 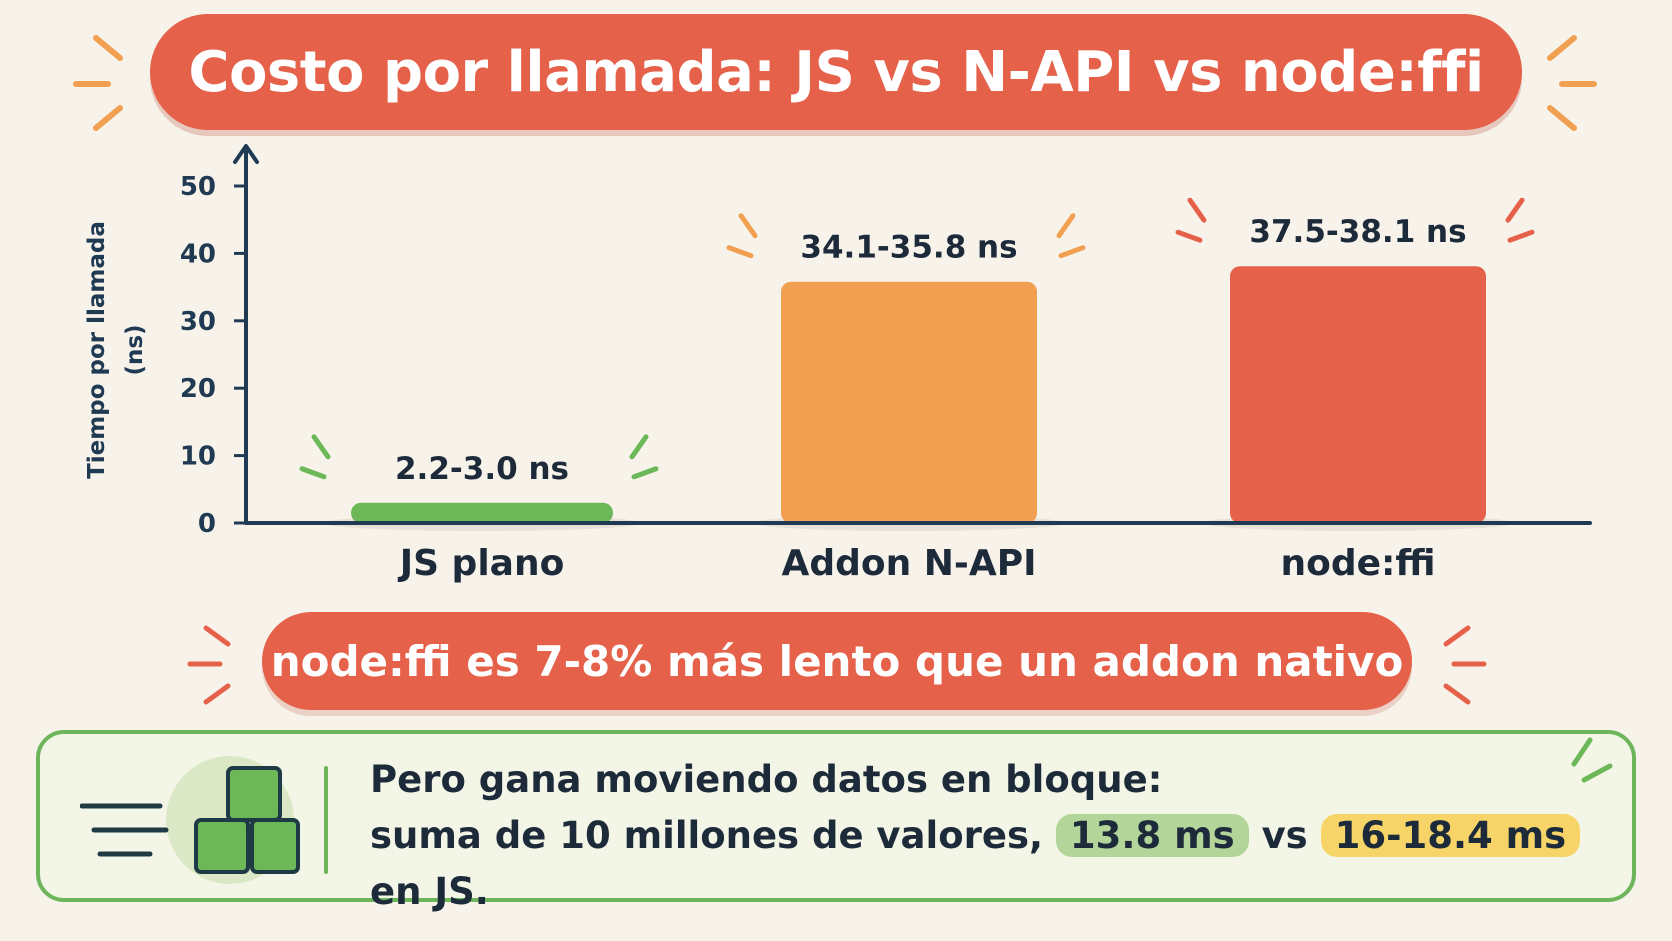 What do you see at coordinates (198, 254) in the screenshot?
I see `y-tick-label: 40` at bounding box center [198, 254].